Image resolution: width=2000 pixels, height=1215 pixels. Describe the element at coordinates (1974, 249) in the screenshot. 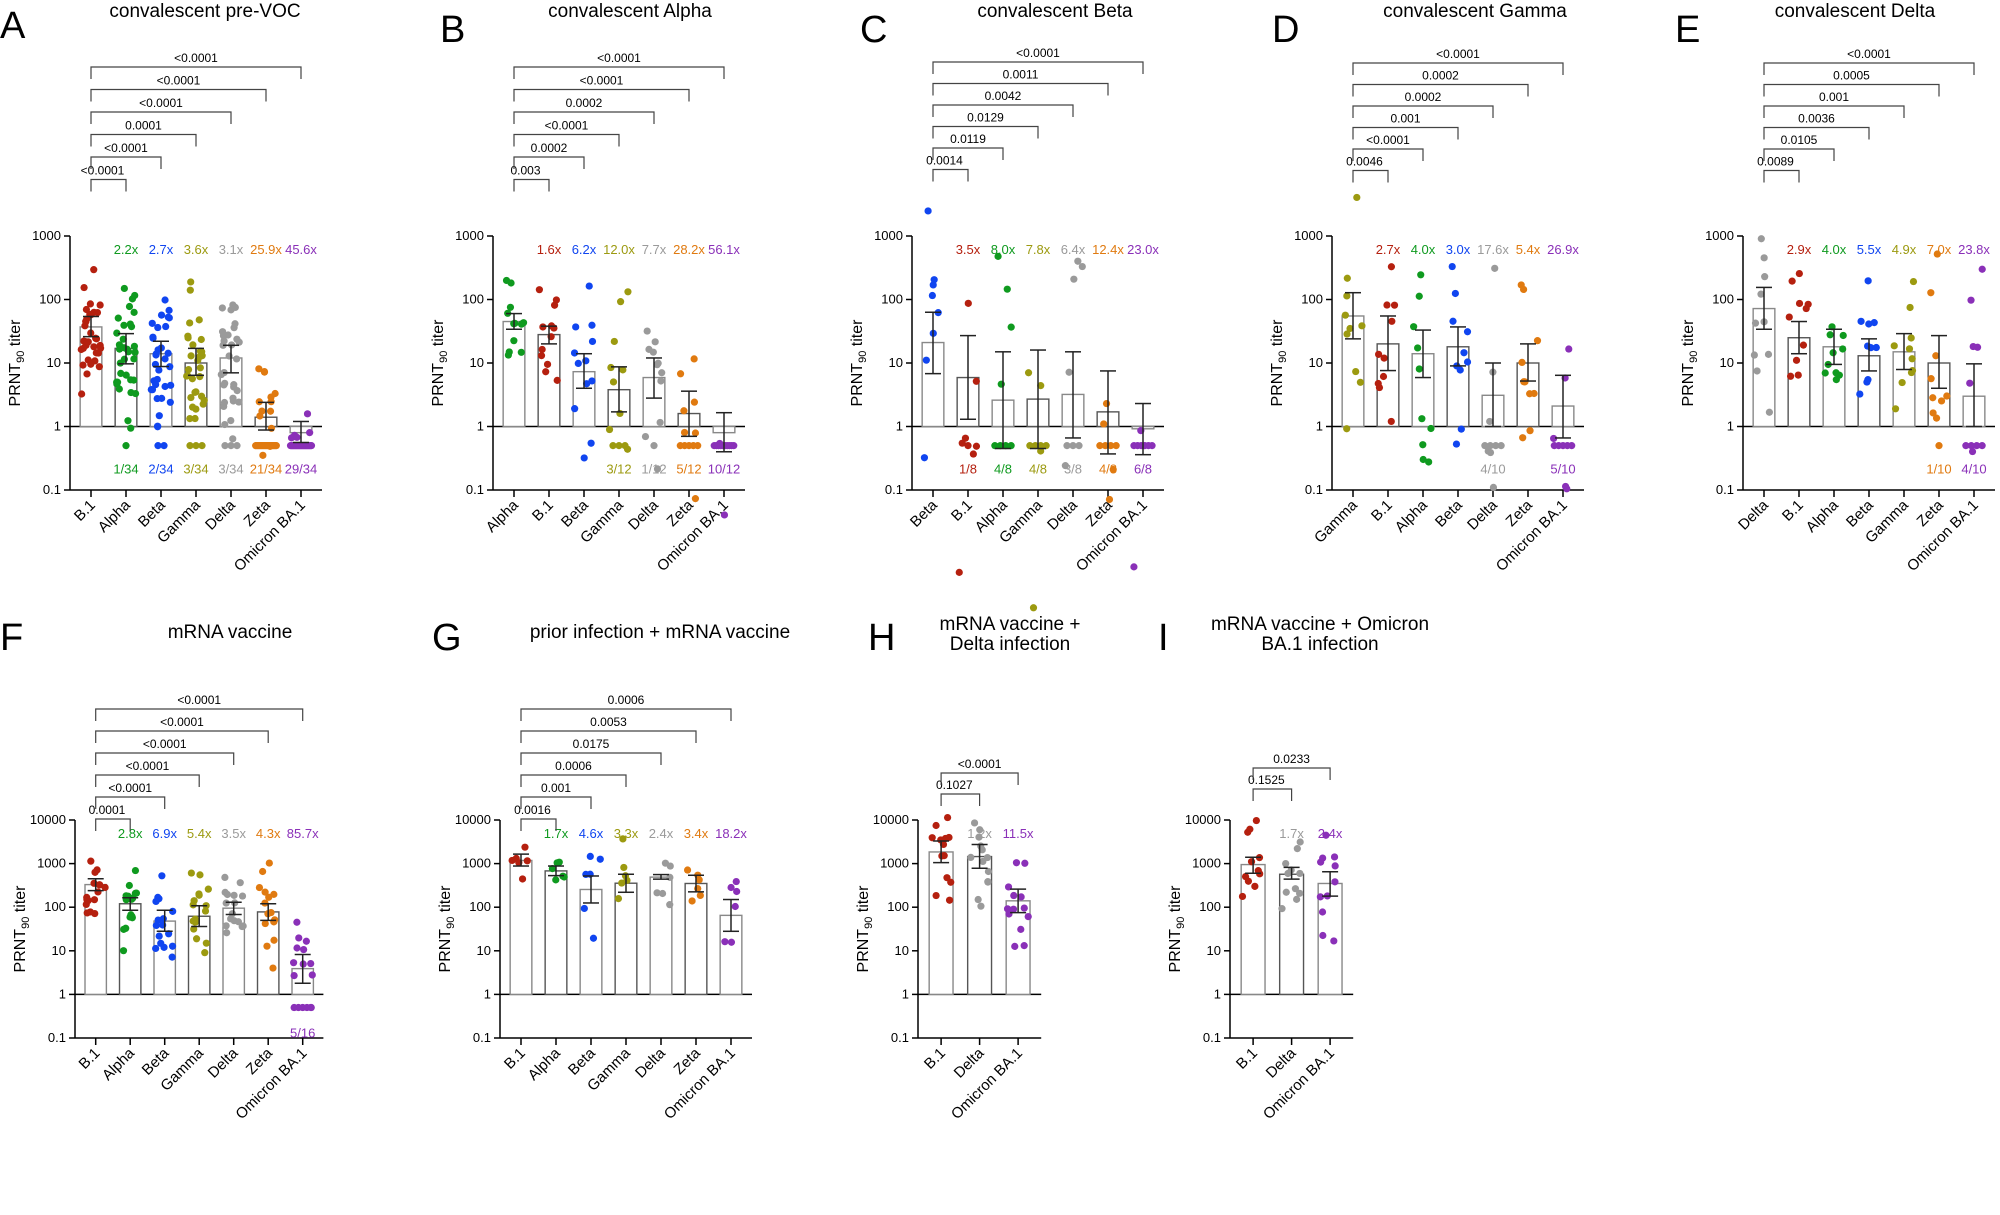

I see `fold-change-label: 23.8x` at that location.